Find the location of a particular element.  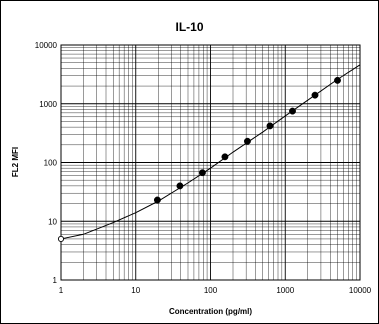

x-tick-label: 1000 is located at coordinates (285, 290).